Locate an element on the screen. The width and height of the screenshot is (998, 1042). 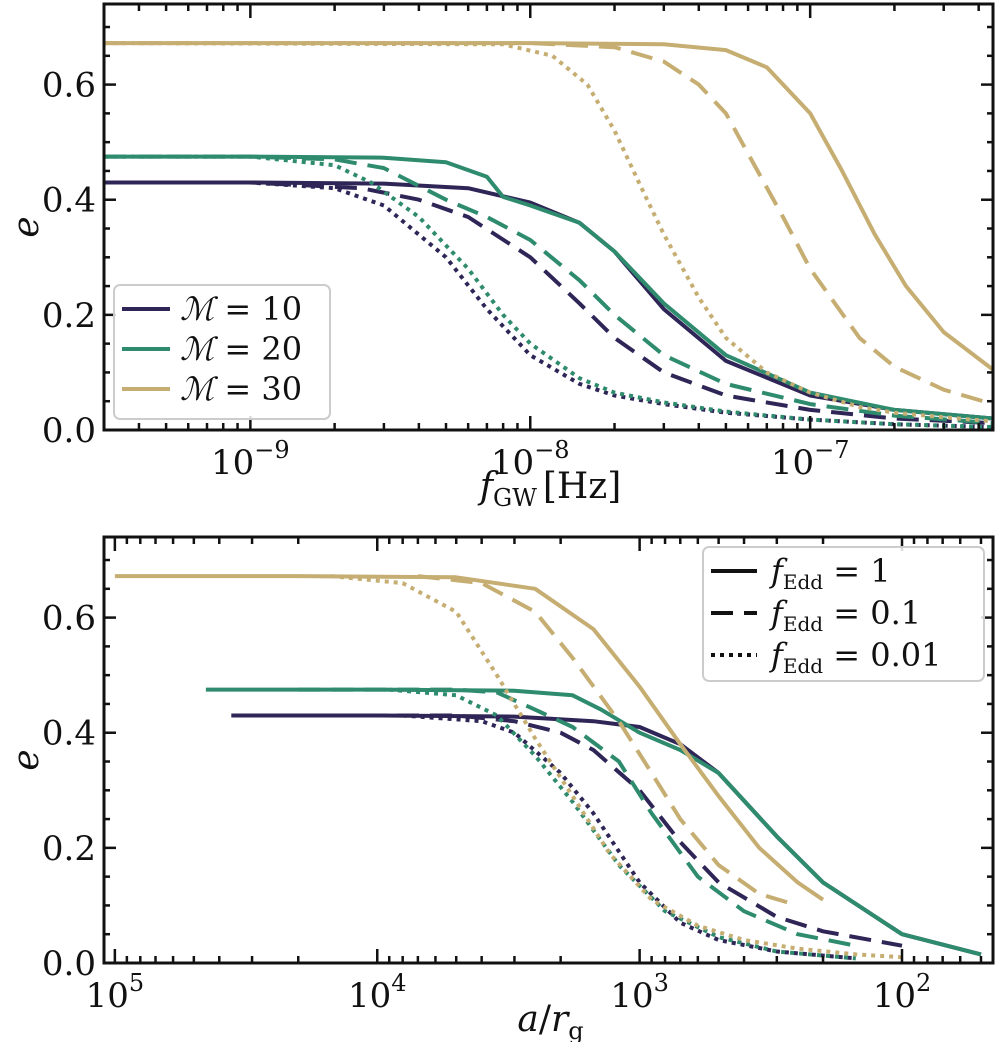
legend-label: ℳ = 30 is located at coordinates (241, 389).